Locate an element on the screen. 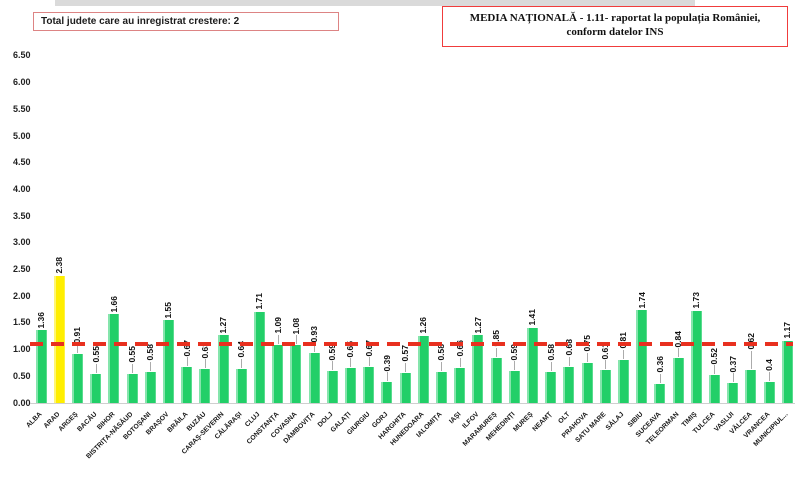  y-axis-tick-label: 4.50 is located at coordinates (22, 162).